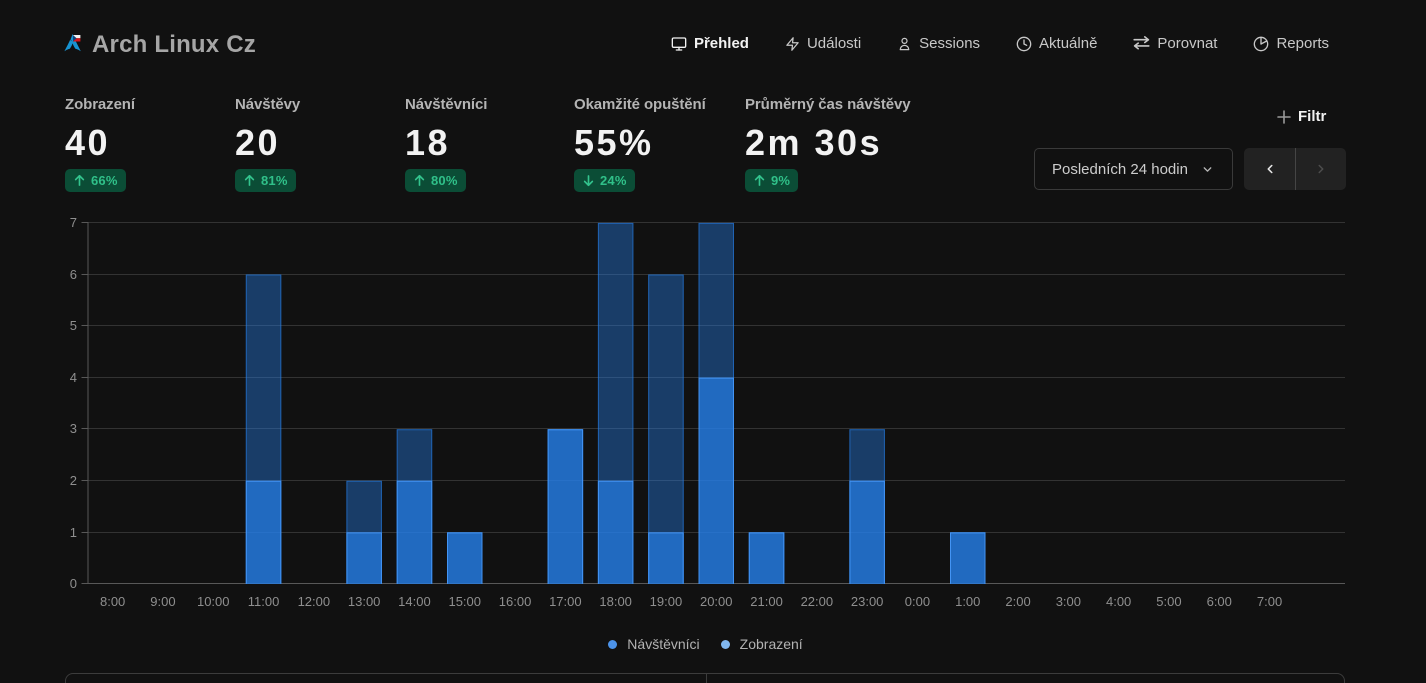 This screenshot has height=683, width=1426. I want to click on svg-text: 15:00, so click(464, 601).